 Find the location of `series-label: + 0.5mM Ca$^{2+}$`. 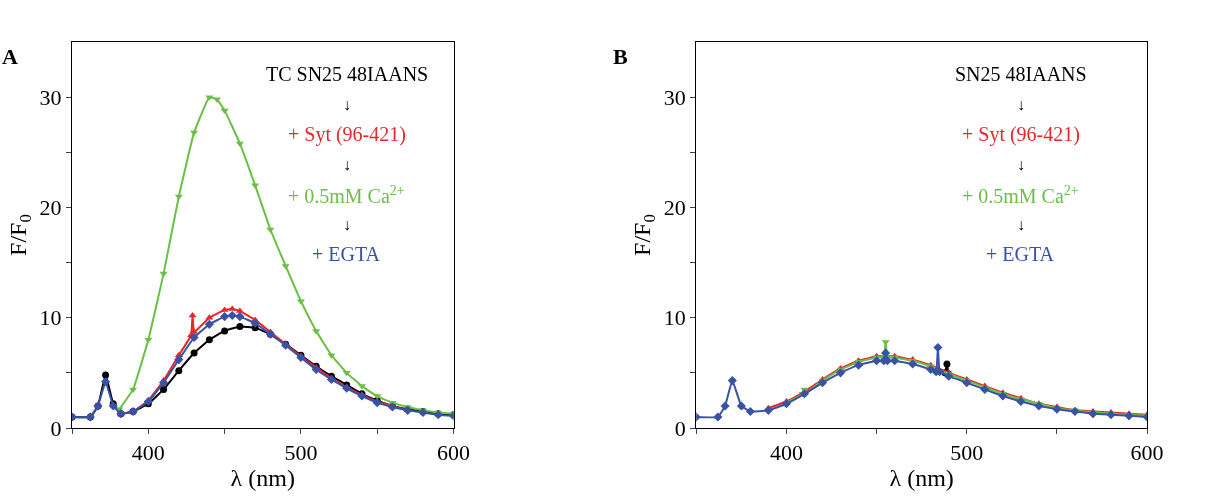

series-label: + 0.5mM Ca$^{2+}$ is located at coordinates (346, 195).